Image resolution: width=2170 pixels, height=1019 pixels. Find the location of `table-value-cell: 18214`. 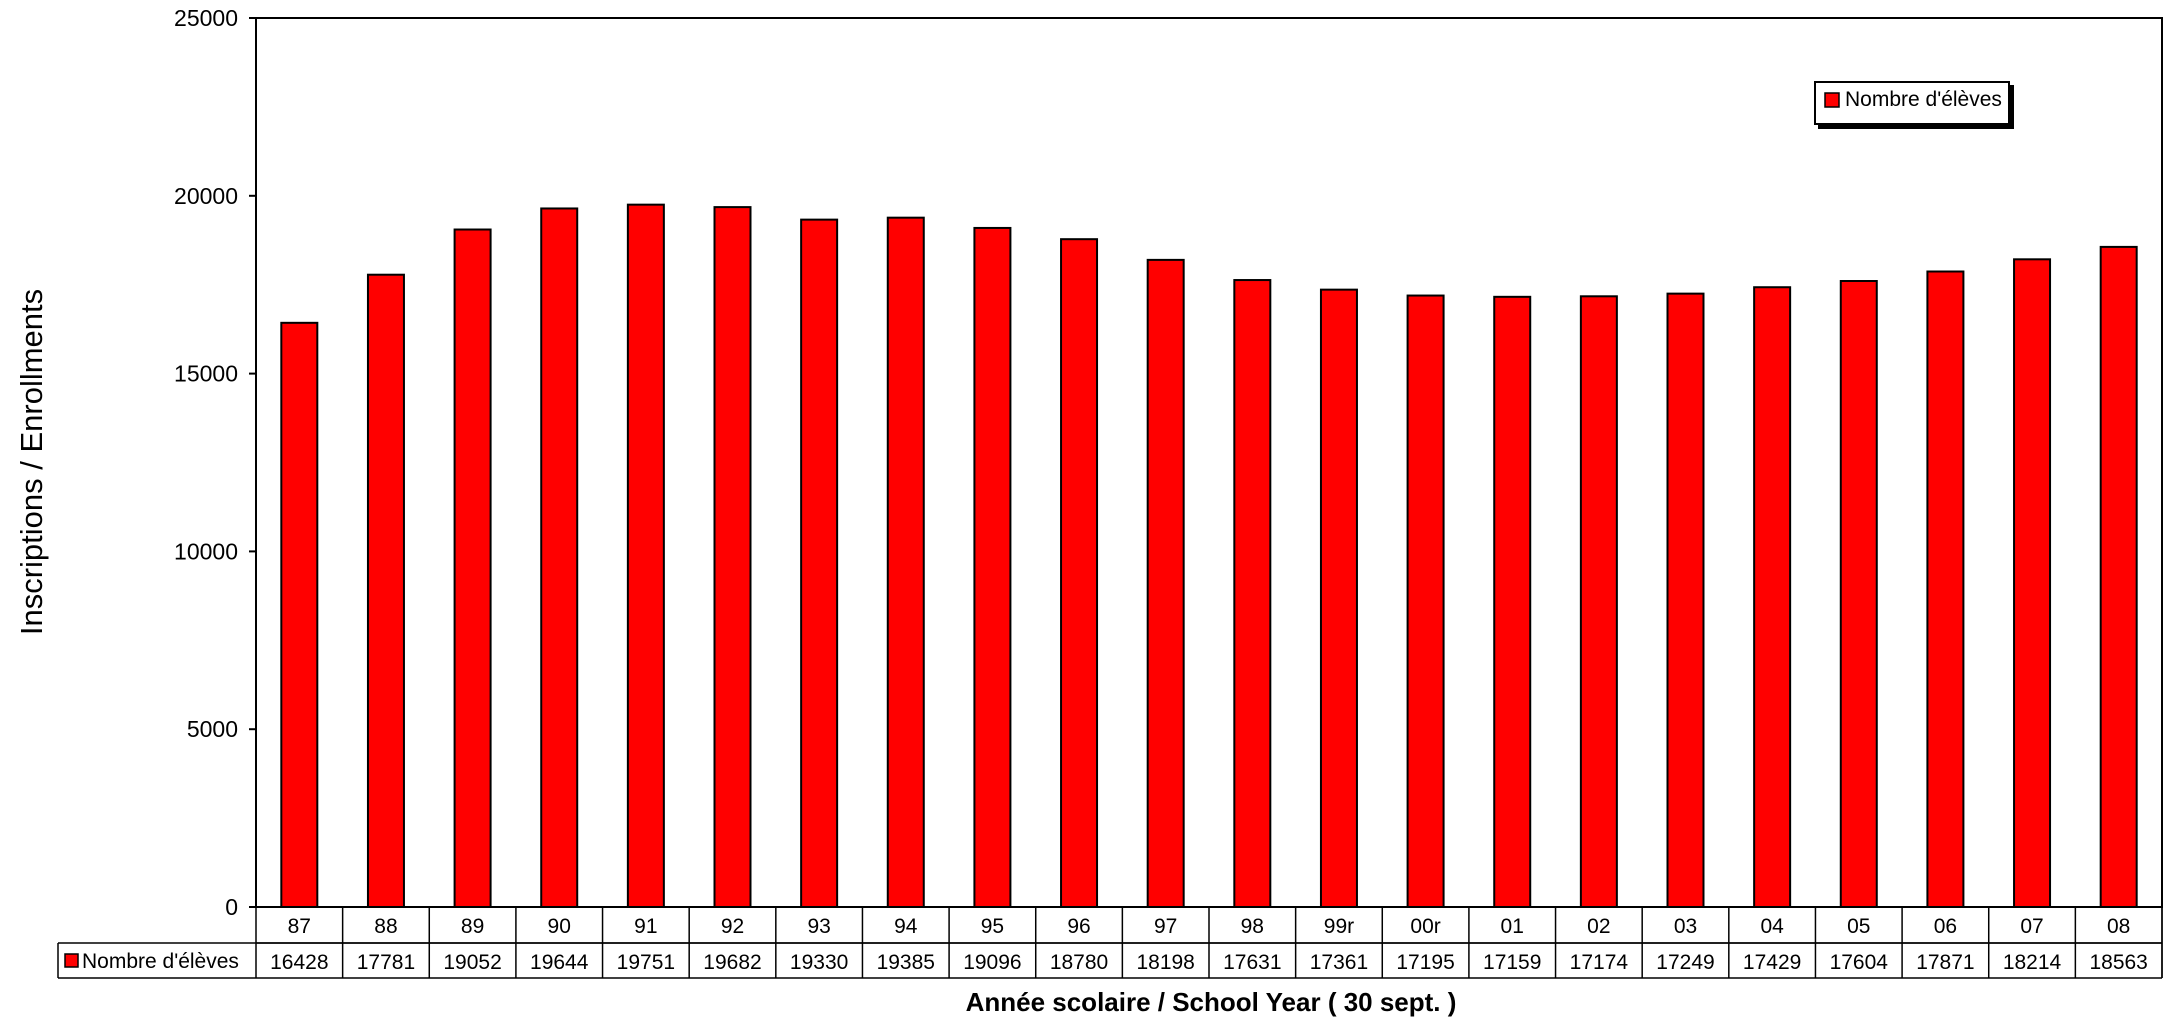

table-value-cell: 18214 is located at coordinates (2032, 962).